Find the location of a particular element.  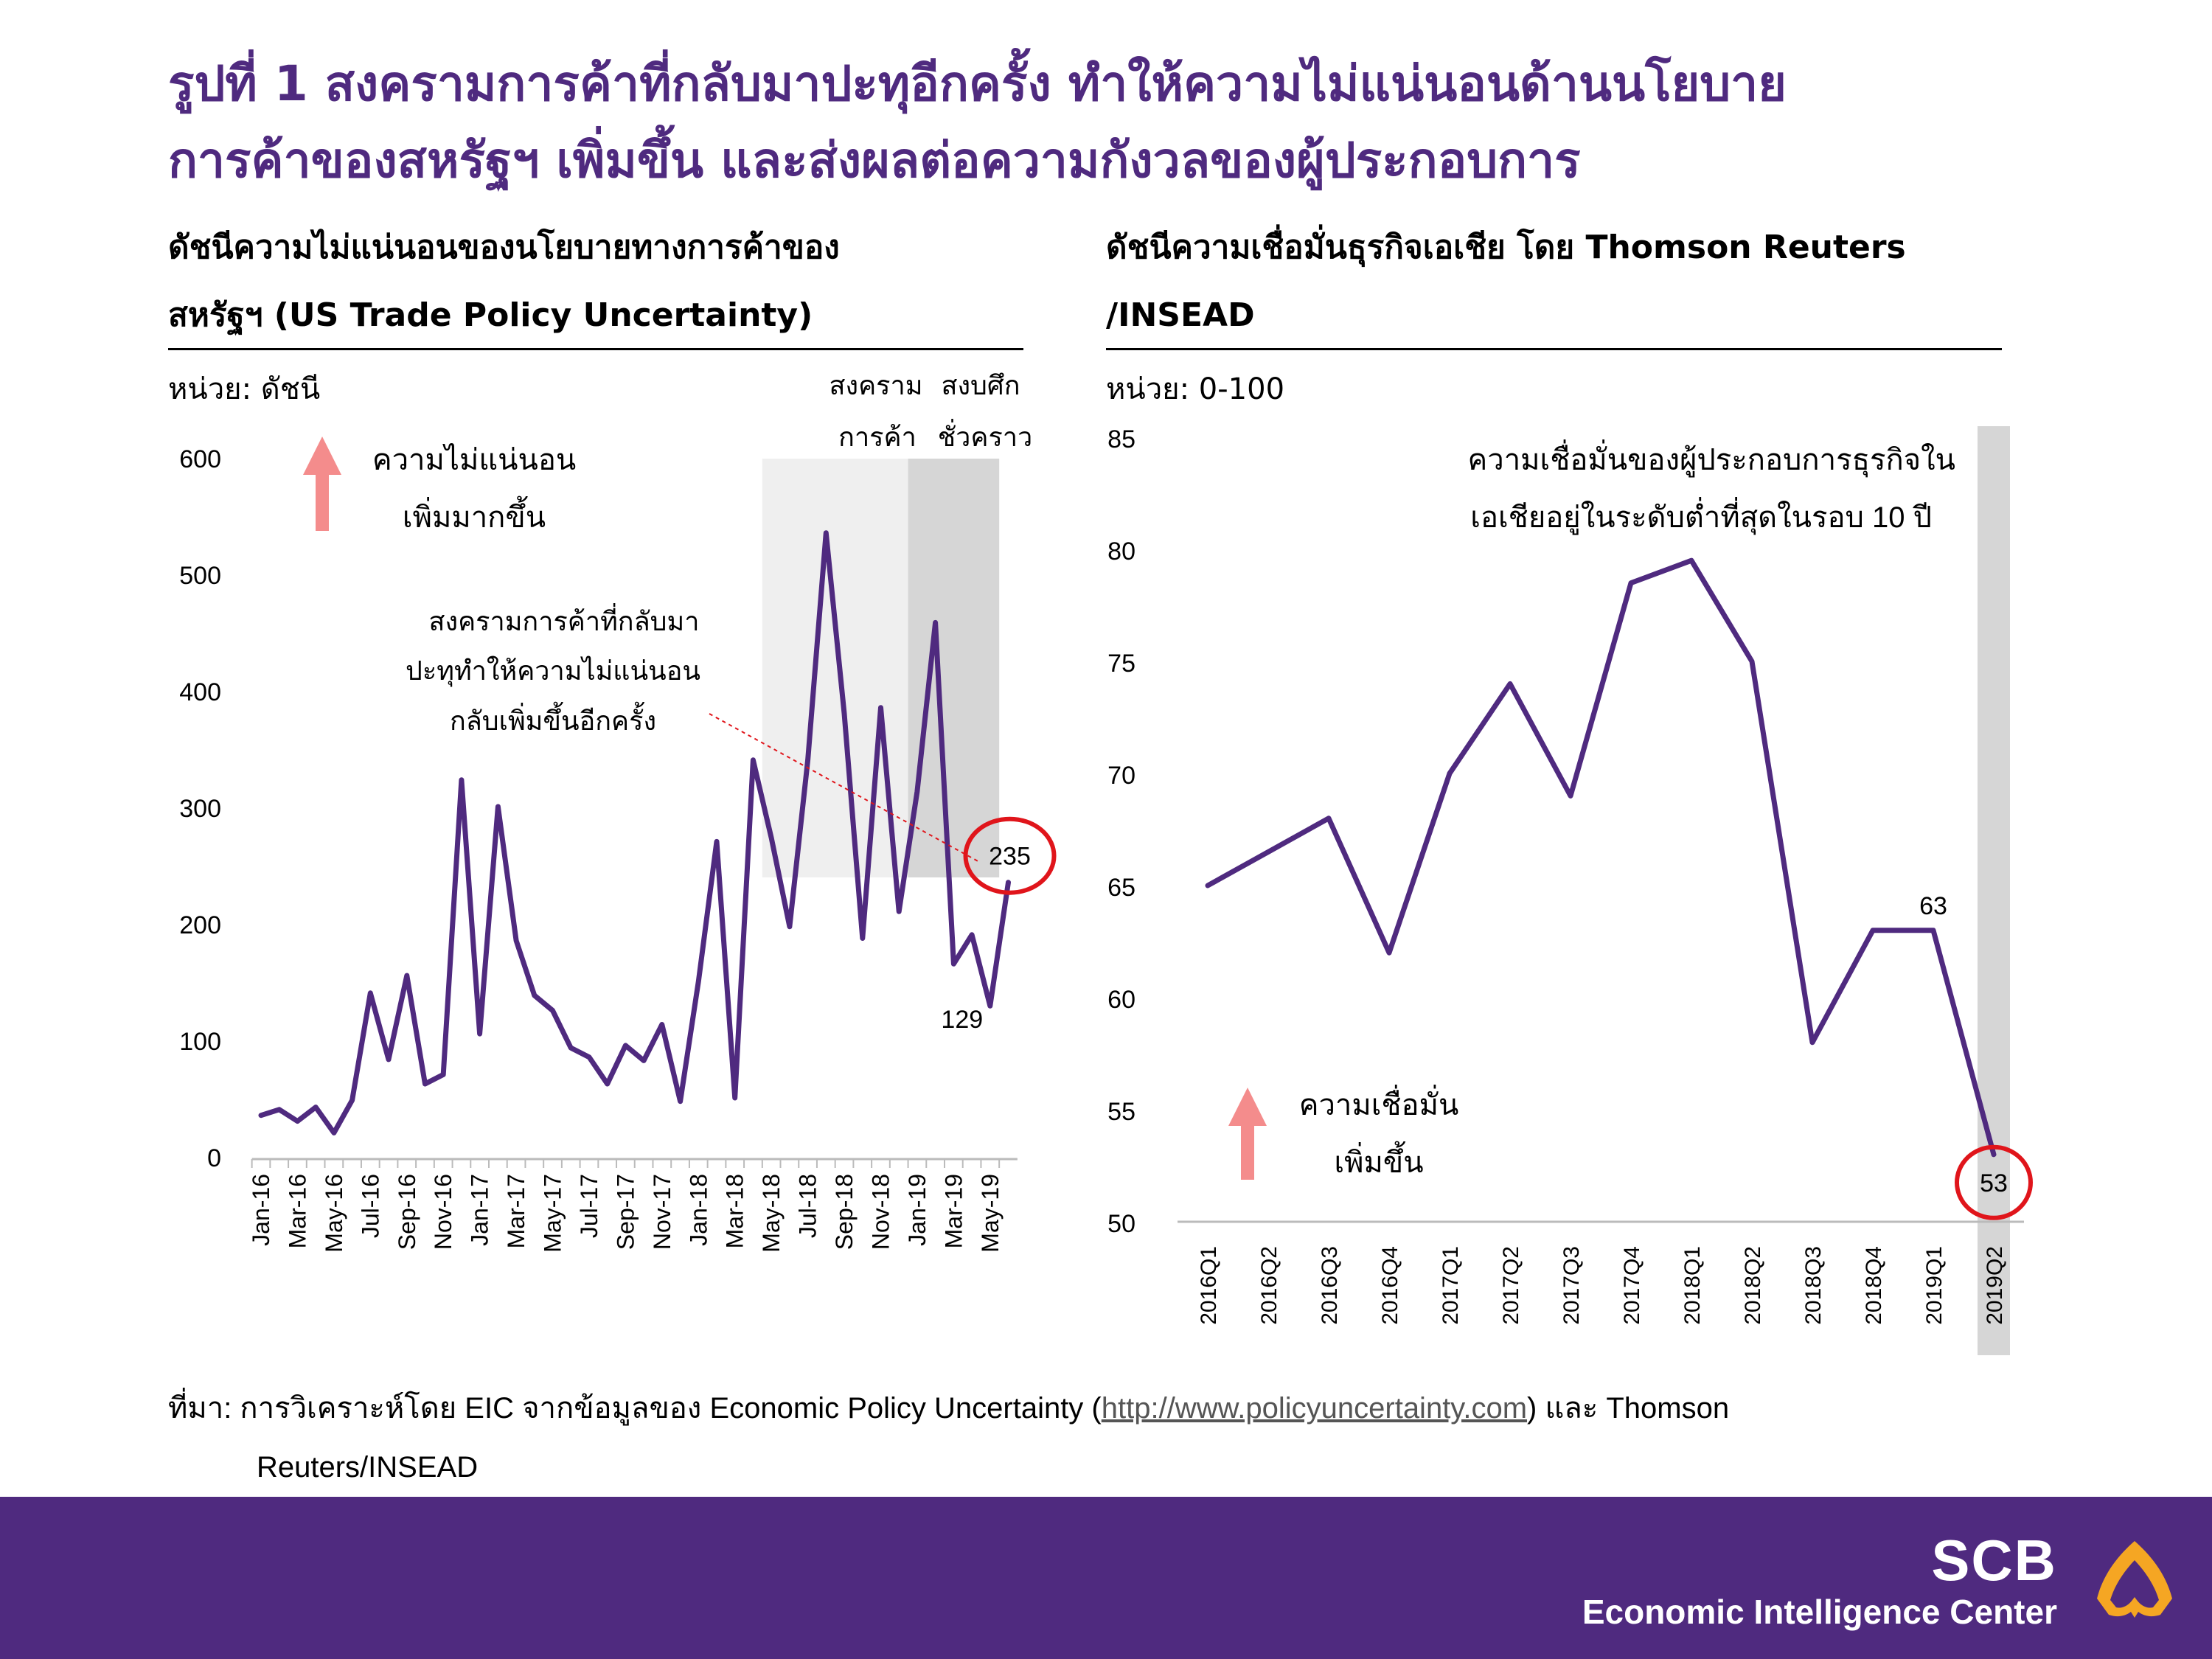

right-unit-label: หน่วย: 0-100 is located at coordinates (1195, 389).